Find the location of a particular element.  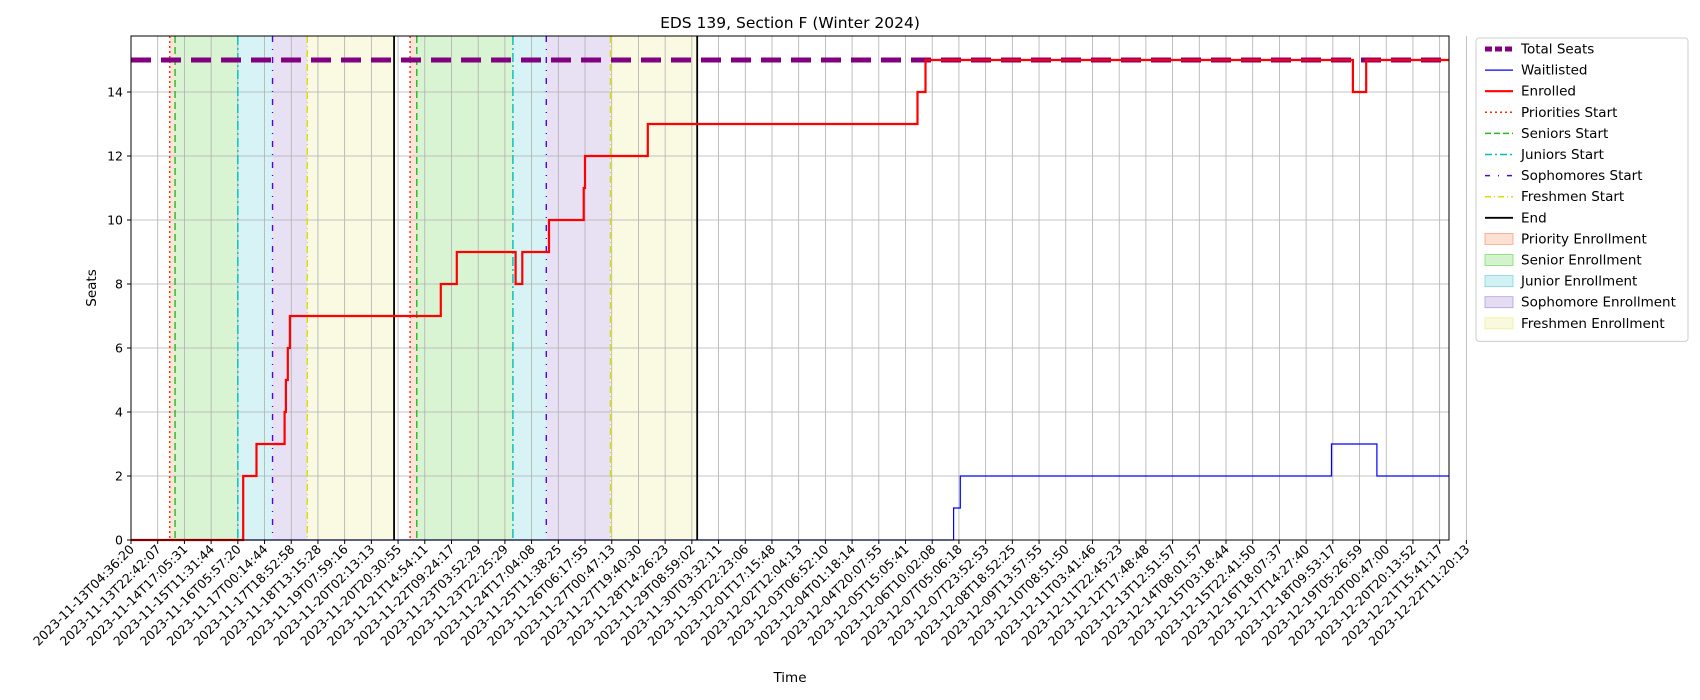

legend-label-end: End is located at coordinates (1534, 218).